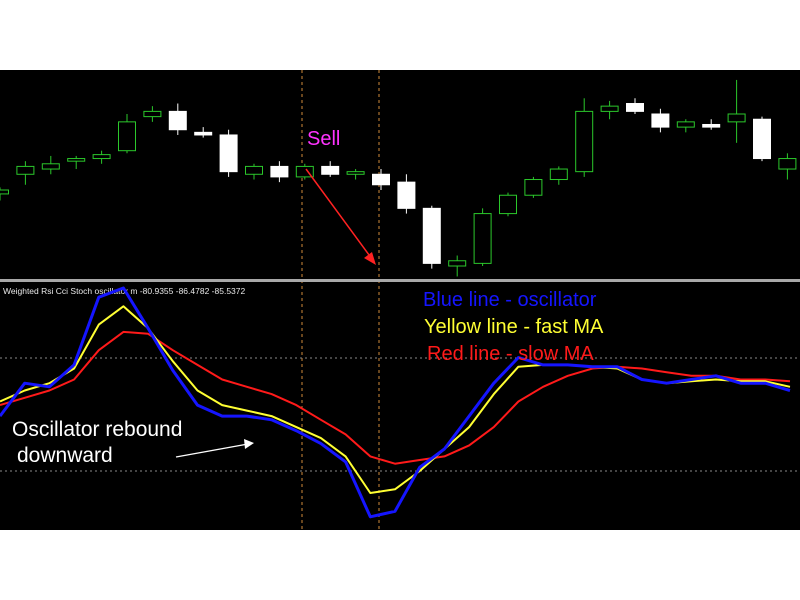 The width and height of the screenshot is (800, 600). I want to click on legend-fast-ma: Yellow line - fast MA, so click(514, 327).